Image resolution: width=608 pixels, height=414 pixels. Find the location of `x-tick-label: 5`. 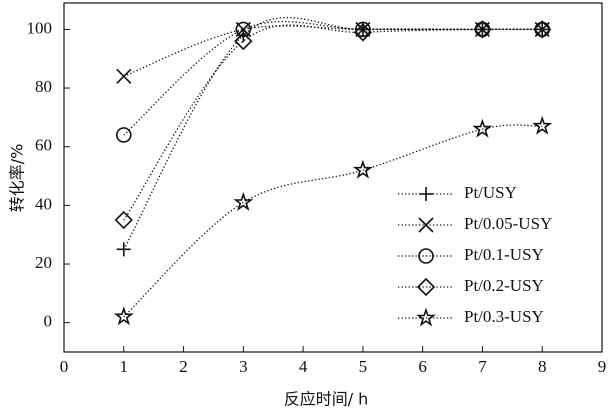

x-tick-label: 5 is located at coordinates (363, 366).